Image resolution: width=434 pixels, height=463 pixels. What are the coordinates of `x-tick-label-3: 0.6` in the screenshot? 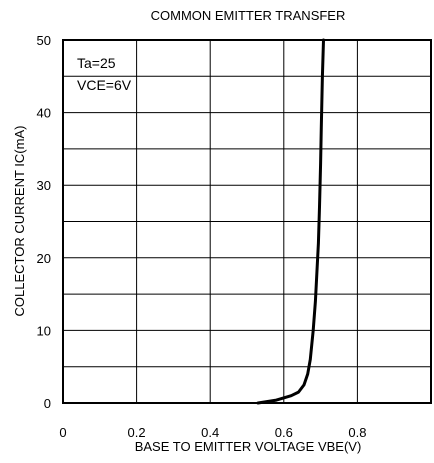 It's located at (284, 432).